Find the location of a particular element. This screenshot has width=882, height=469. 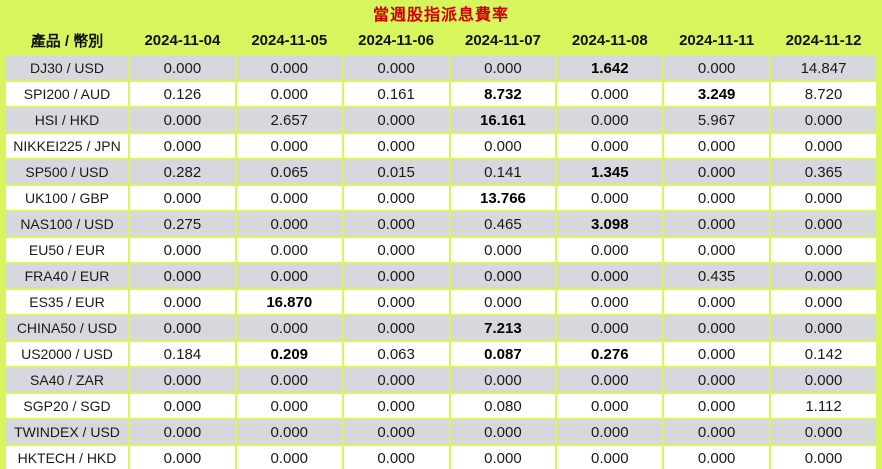

value-cell: 0.065 is located at coordinates (289, 172).